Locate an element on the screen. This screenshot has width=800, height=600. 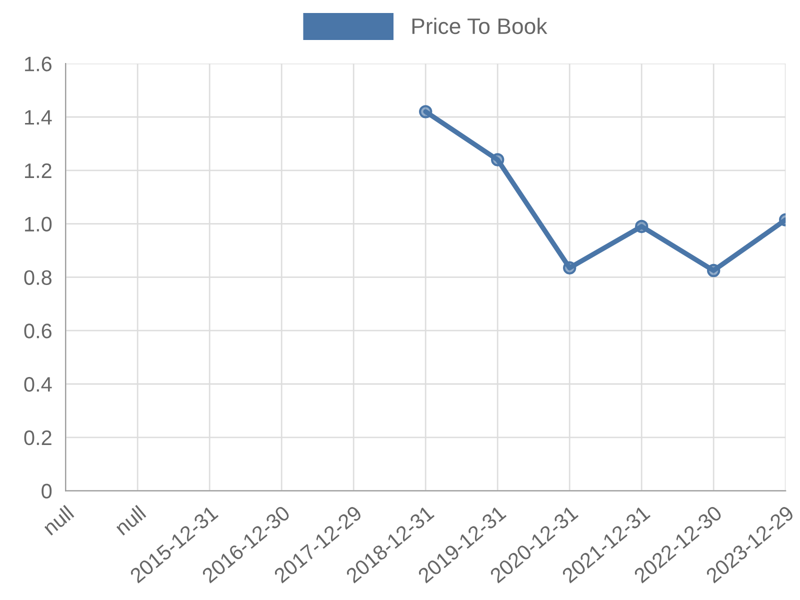
y-tick-label: 1.6 is located at coordinates (38, 64).